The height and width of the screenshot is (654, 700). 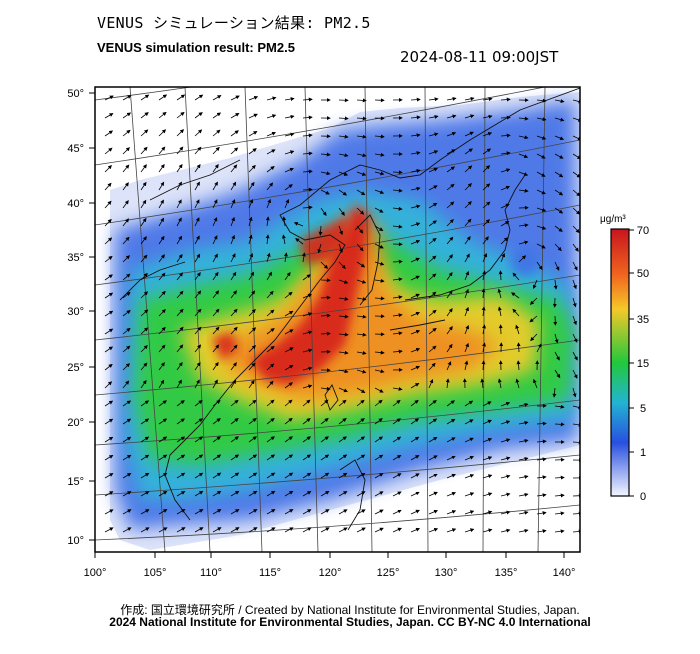 I want to click on lat-label: 25°, so click(x=75, y=368).